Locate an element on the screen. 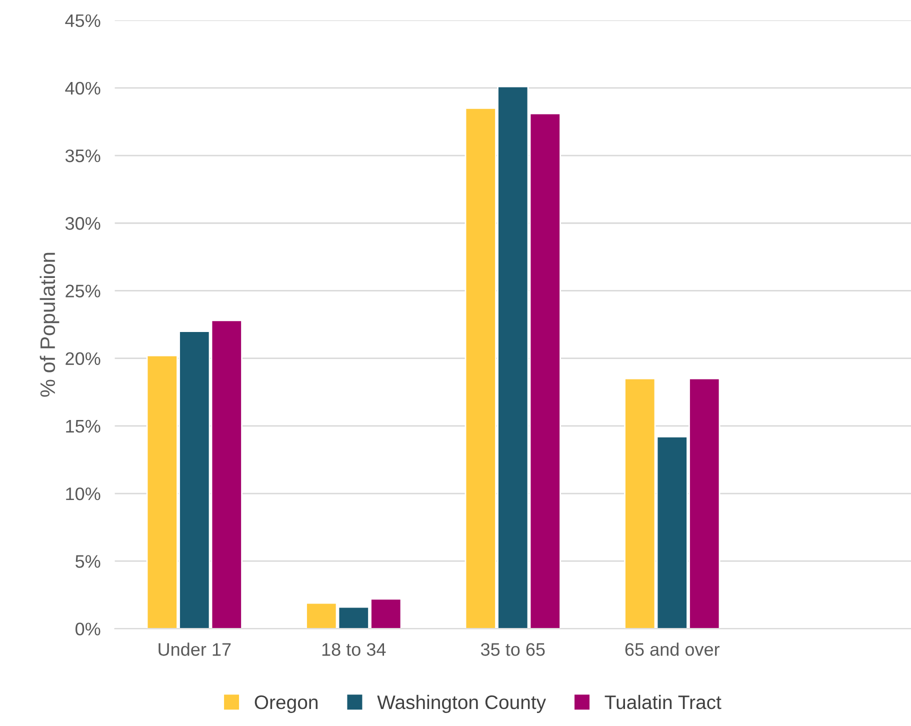 Image resolution: width=911 pixels, height=726 pixels. y-tick-label: 45% is located at coordinates (82, 21).